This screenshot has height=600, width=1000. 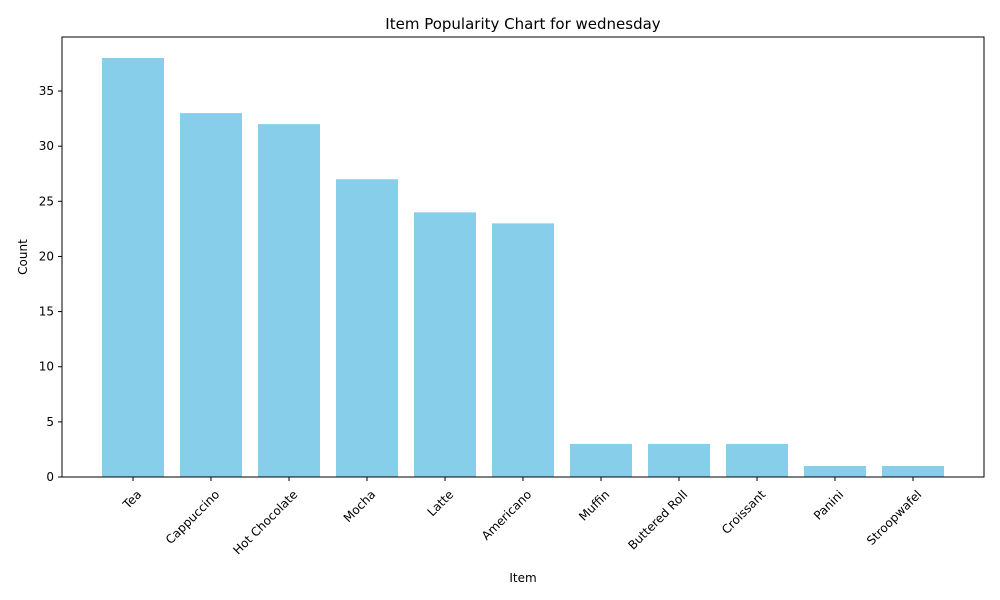 I want to click on bar-tea, so click(x=133, y=267).